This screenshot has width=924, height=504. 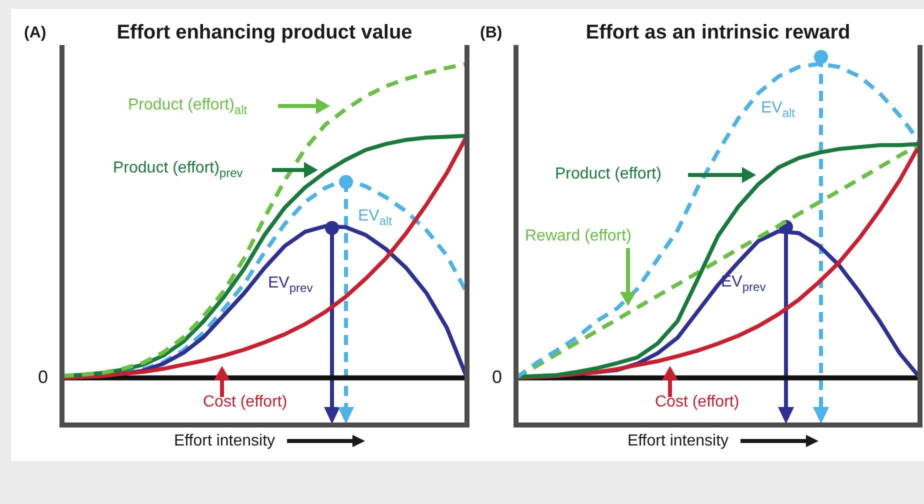 I want to click on legend-label: Product (effort), so click(x=608, y=173).